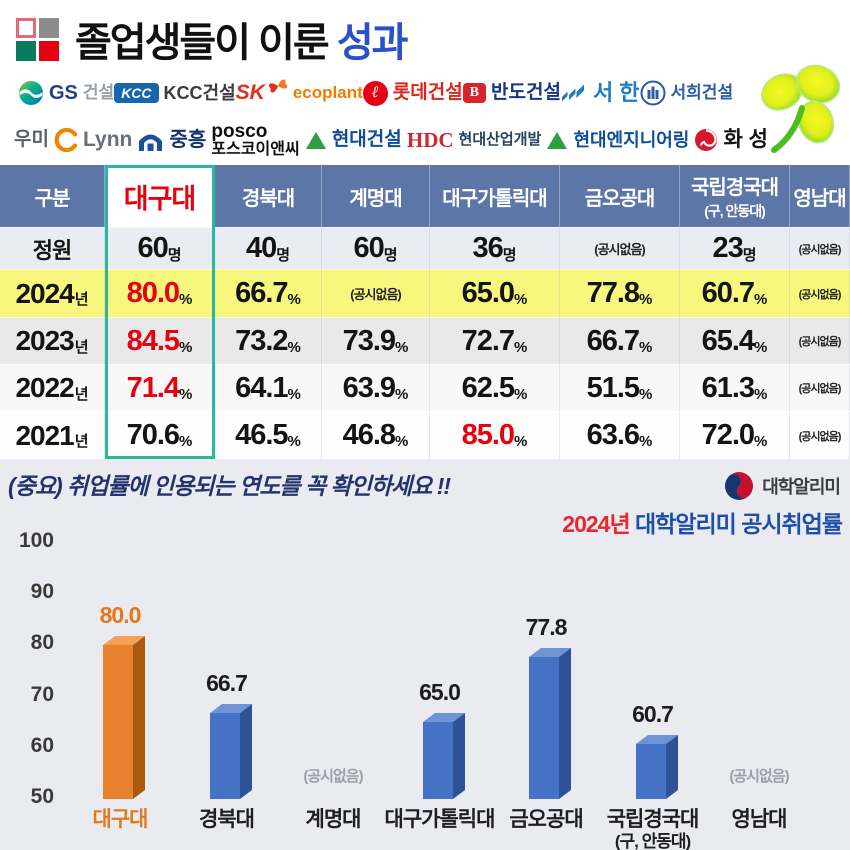  I want to click on cell-2023-col7: (공시없음), so click(820, 340).